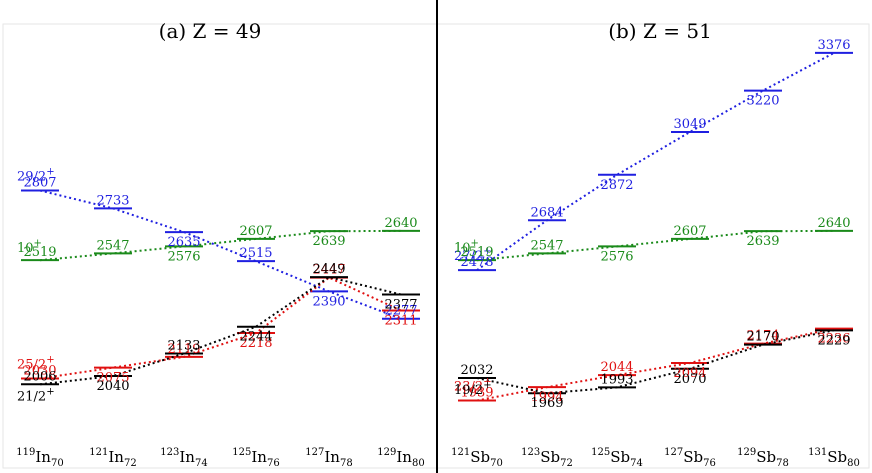 The image size is (872, 473). Describe the element at coordinates (476, 252) in the screenshot. I see `level-value-label: 2519` at that location.